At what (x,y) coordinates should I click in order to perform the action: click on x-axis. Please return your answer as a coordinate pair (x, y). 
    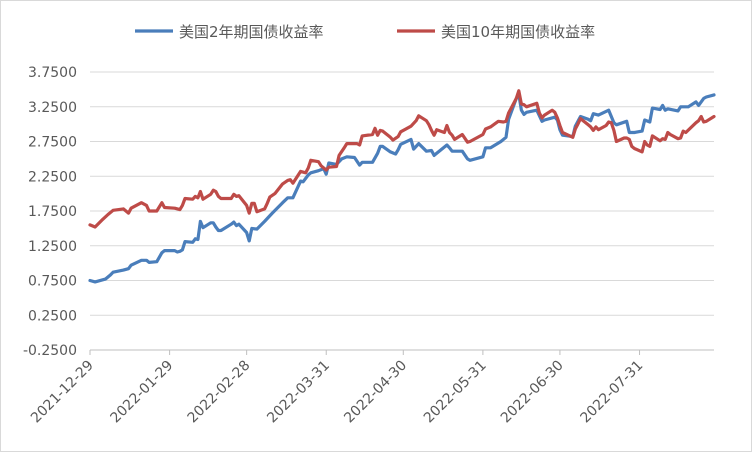
    Looking at the image, I should click on (401, 352).